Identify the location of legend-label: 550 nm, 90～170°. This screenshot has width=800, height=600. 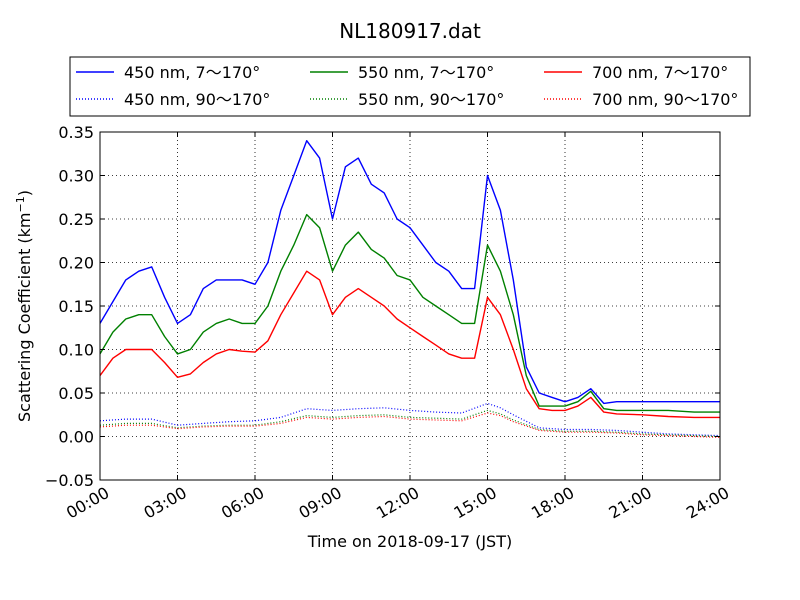
(431, 99).